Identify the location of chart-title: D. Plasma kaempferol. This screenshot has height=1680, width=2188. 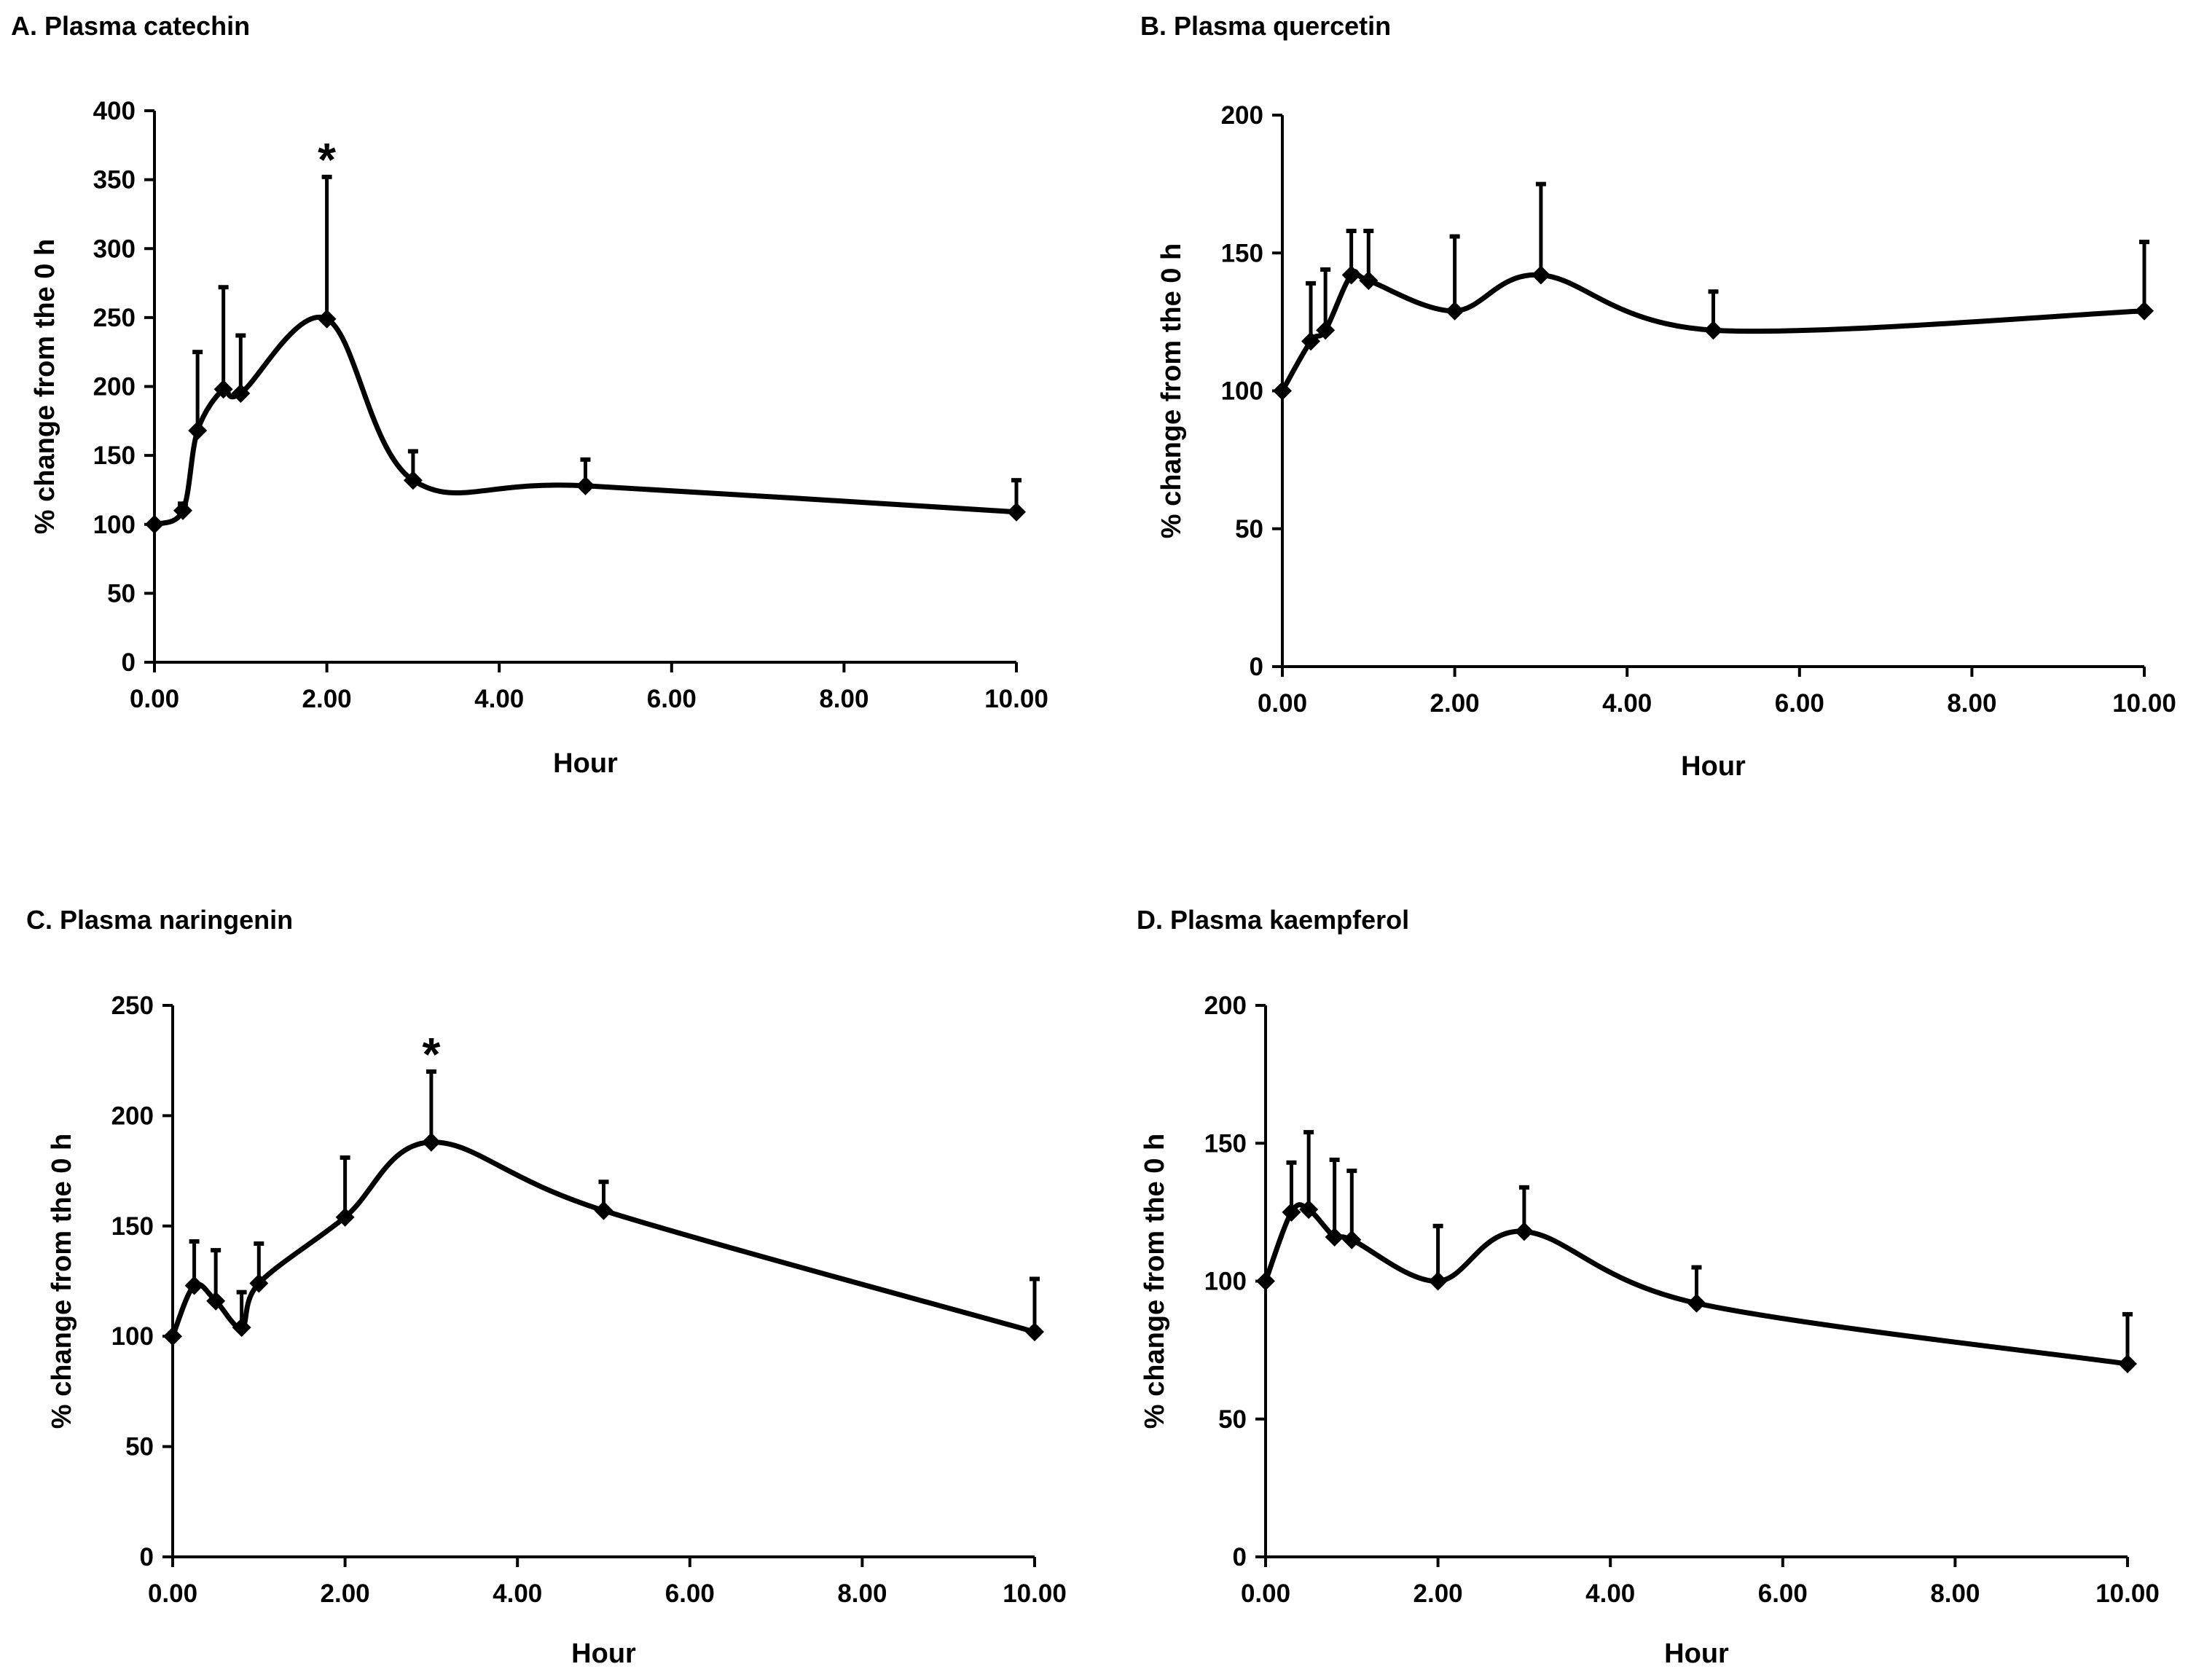
(1273, 920).